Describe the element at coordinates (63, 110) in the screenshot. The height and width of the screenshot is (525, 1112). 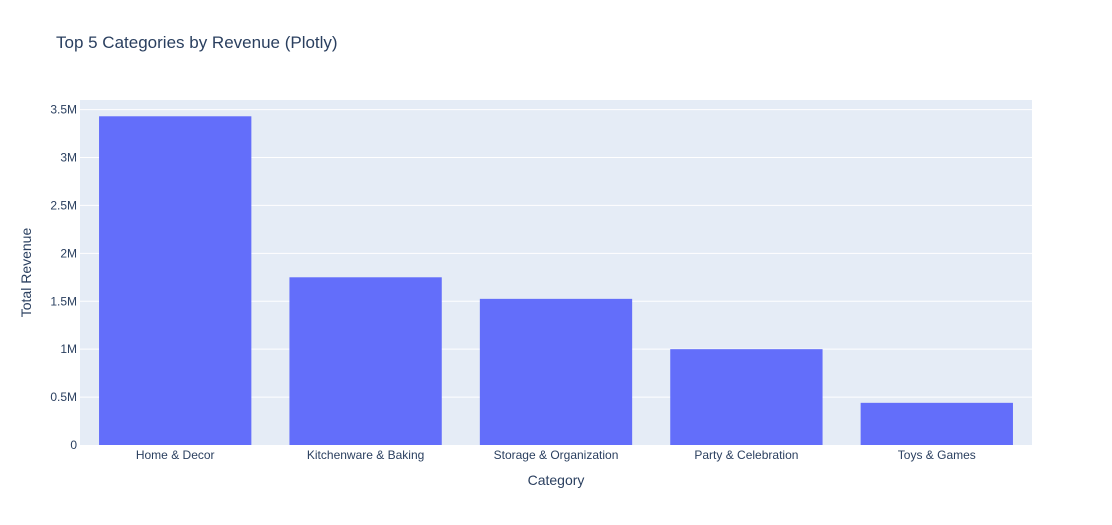
I see `y-tick-label: 3.5M` at that location.